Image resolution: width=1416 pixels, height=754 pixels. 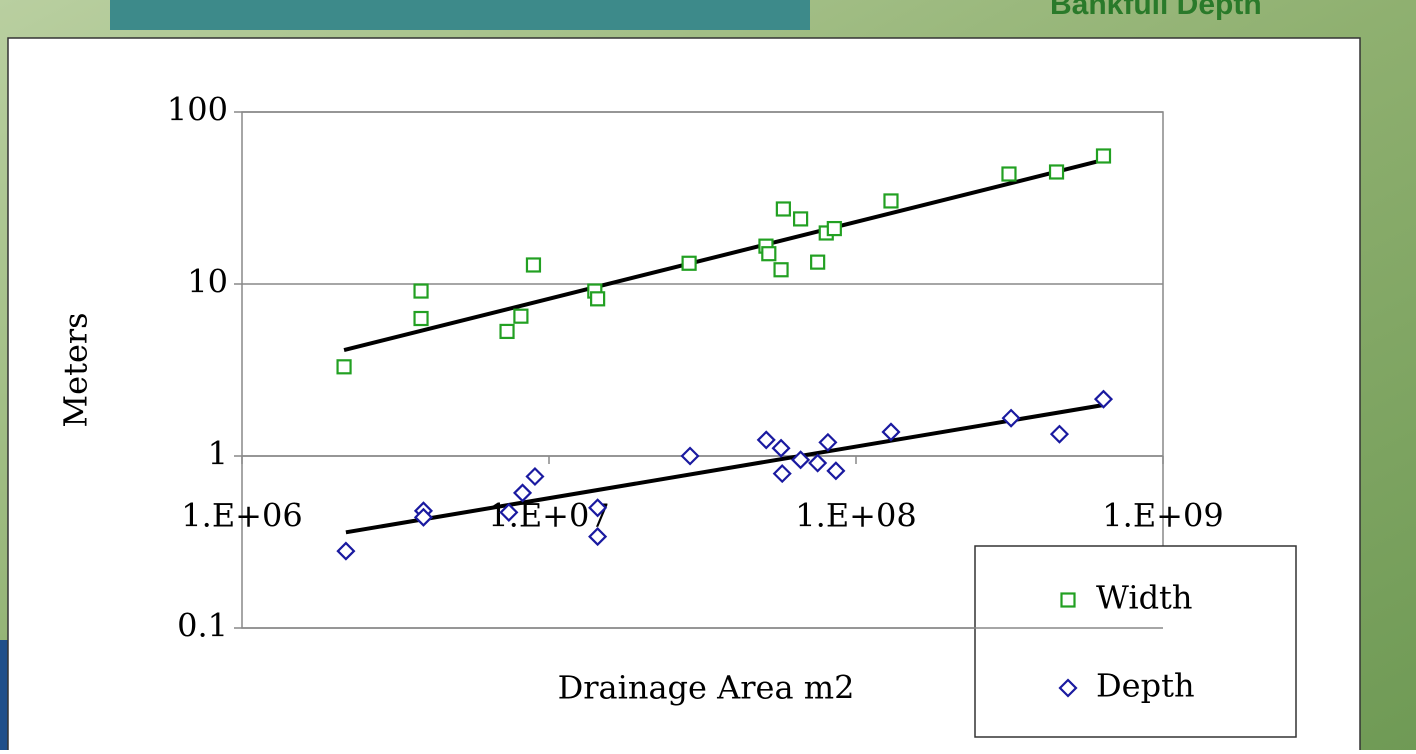 What do you see at coordinates (76, 369) in the screenshot?
I see `y-axis-title: Meters` at bounding box center [76, 369].